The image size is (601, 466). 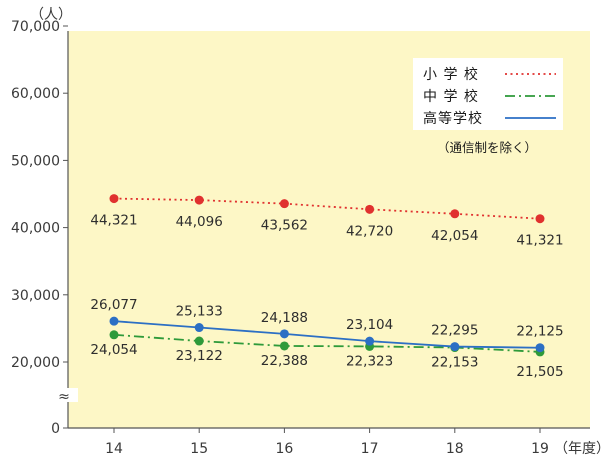 What do you see at coordinates (455, 449) in the screenshot?
I see `x-tick-label: 18` at bounding box center [455, 449].